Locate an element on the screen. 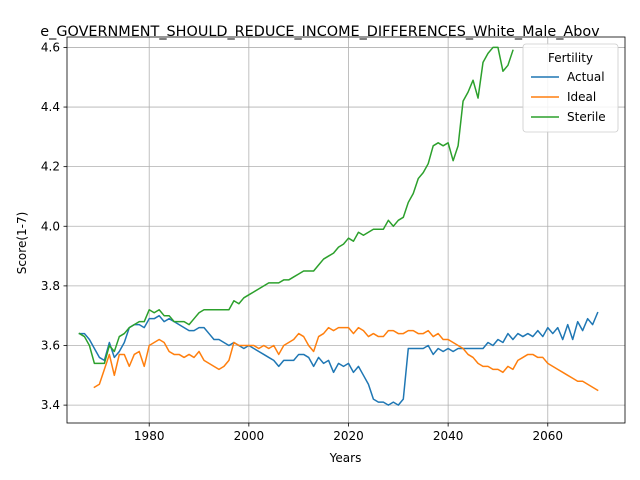 The width and height of the screenshot is (640, 480). y-tick-label: 4.4 is located at coordinates (50, 107).